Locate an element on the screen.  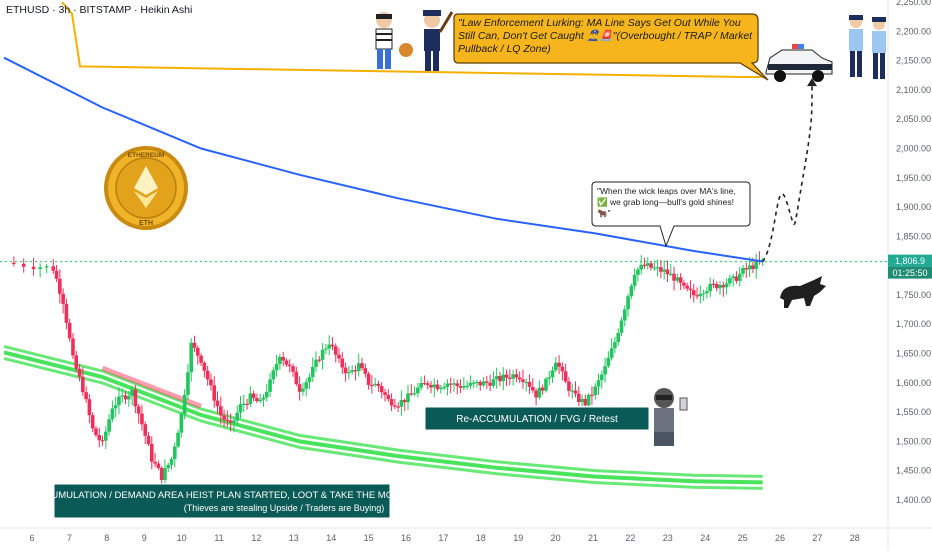
bull-icon is located at coordinates (803, 292).